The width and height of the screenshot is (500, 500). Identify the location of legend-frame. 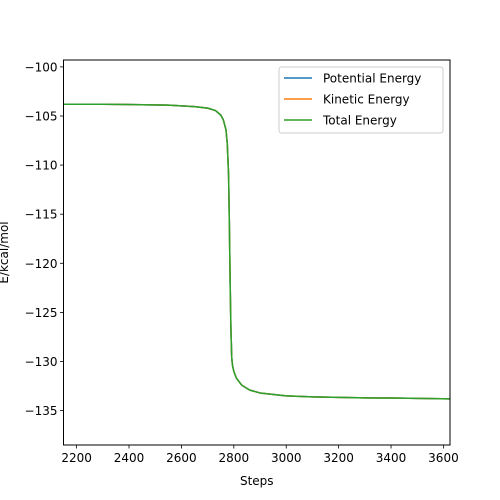
(361, 100).